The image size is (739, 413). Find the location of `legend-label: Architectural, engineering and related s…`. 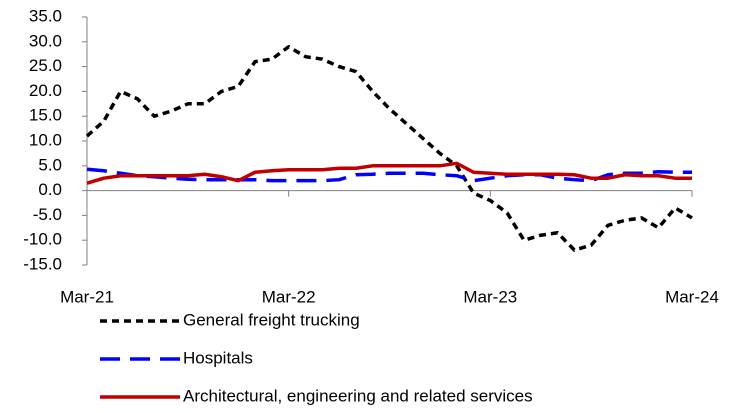

legend-label: Architectural, engineering and related s… is located at coordinates (358, 395).